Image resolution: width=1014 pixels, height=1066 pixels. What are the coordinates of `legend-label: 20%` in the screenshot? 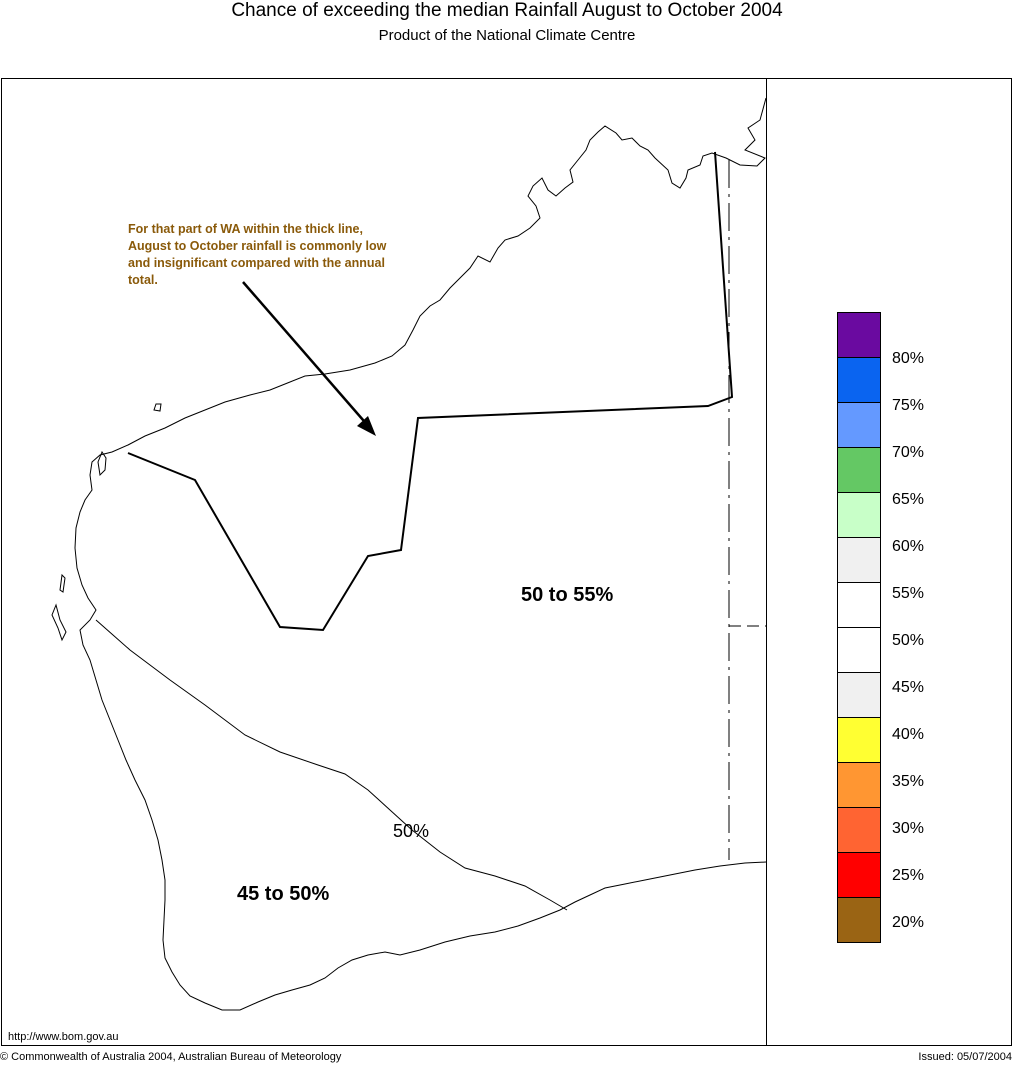 It's located at (908, 922).